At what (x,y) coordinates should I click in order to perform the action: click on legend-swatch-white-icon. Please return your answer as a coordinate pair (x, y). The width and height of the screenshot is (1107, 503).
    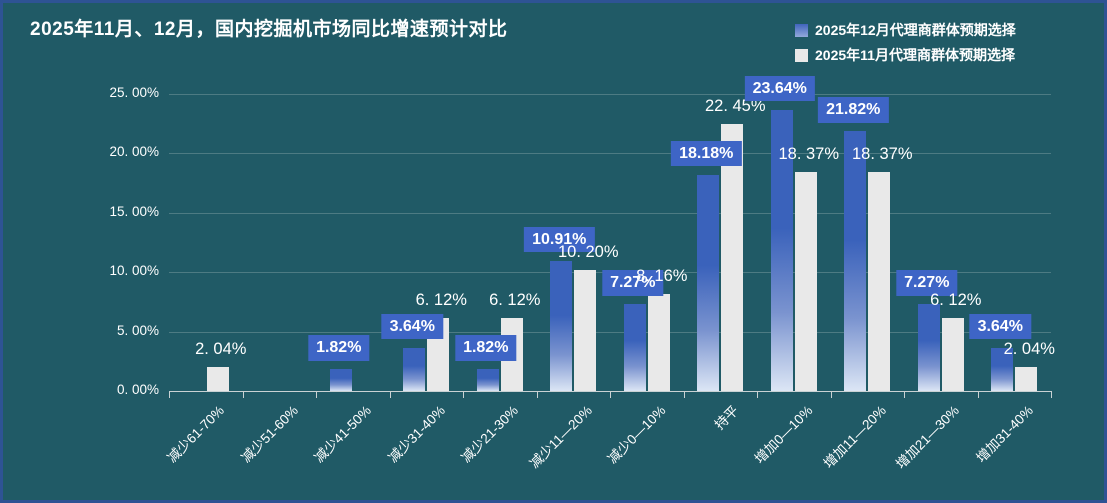
    Looking at the image, I should click on (801, 55).